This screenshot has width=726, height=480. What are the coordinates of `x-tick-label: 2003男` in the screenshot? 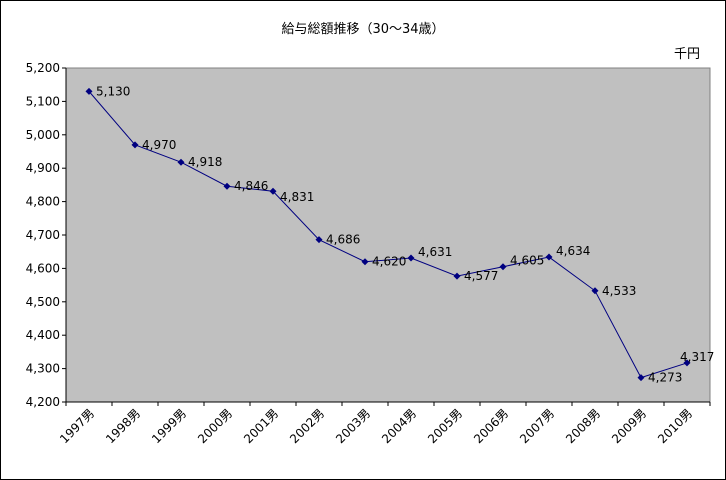 It's located at (353, 426).